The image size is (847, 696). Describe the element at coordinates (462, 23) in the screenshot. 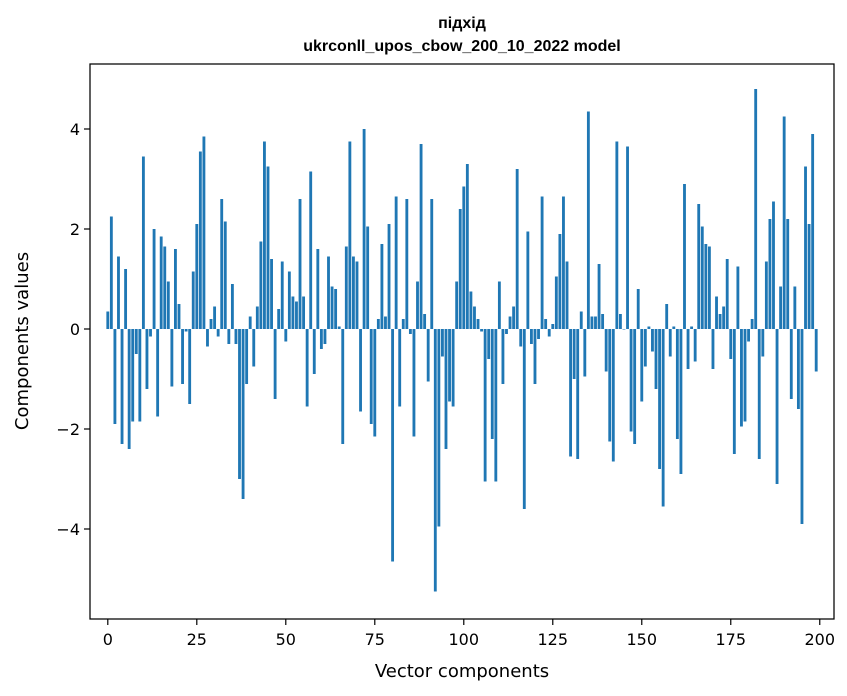

I see `chart-title-line-1: підхід` at that location.